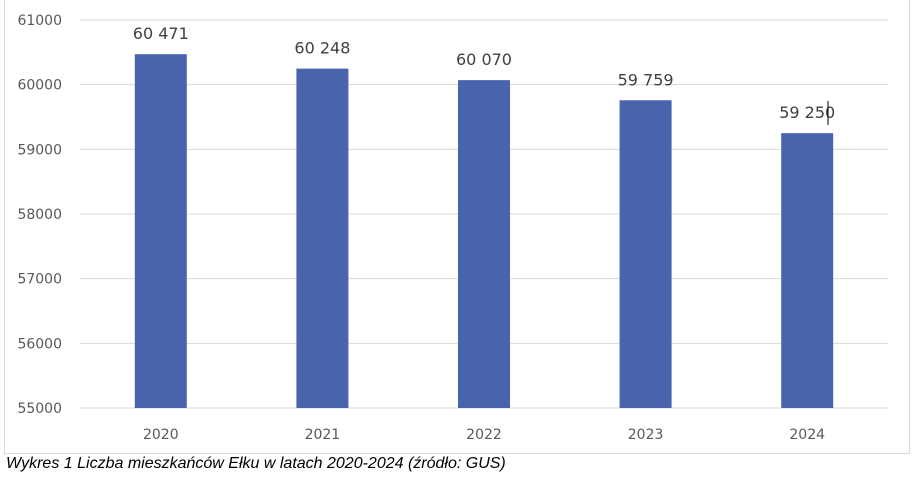 This screenshot has height=493, width=913. Describe the element at coordinates (39, 150) in the screenshot. I see `y-tick-label: 59000` at that location.